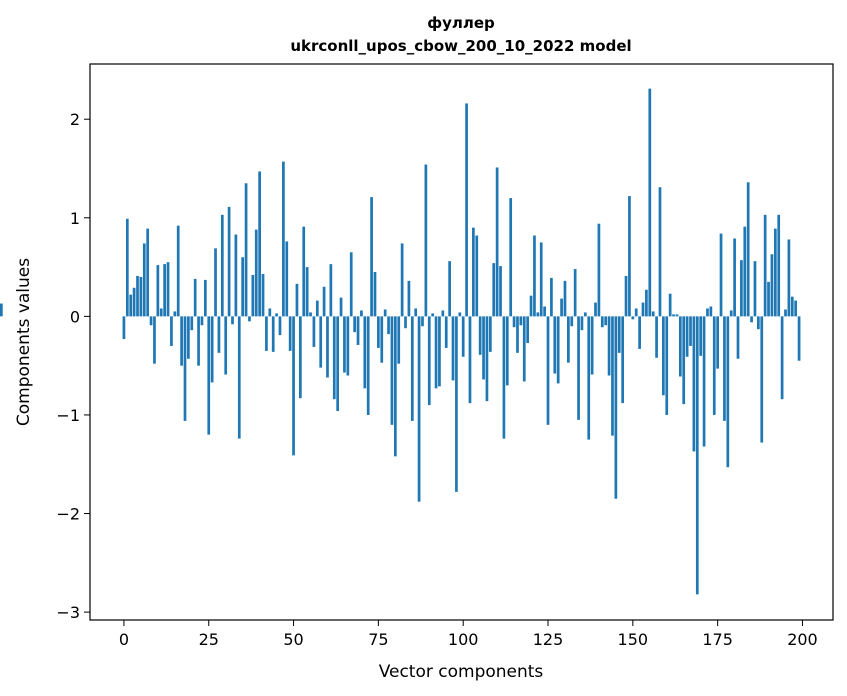 Image resolution: width=847 pixels, height=696 pixels. Describe the element at coordinates (68, 612) in the screenshot. I see `y-tick-label: −3` at that location.